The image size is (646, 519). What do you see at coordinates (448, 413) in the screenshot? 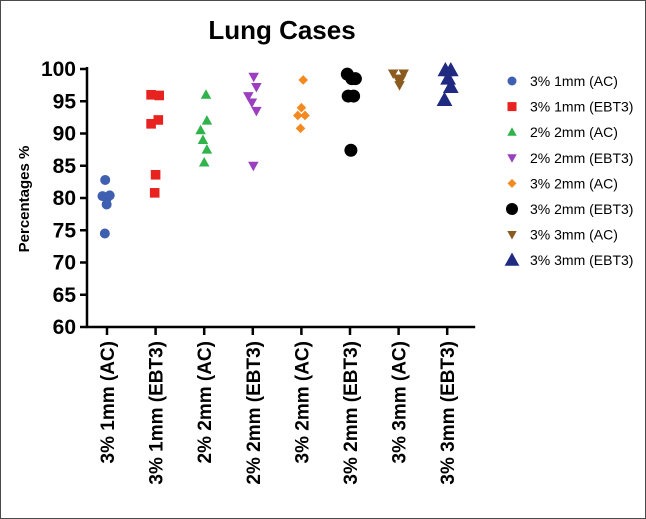
I see `x-tick-label: 3% 3mm (EBT3)` at bounding box center [448, 413].